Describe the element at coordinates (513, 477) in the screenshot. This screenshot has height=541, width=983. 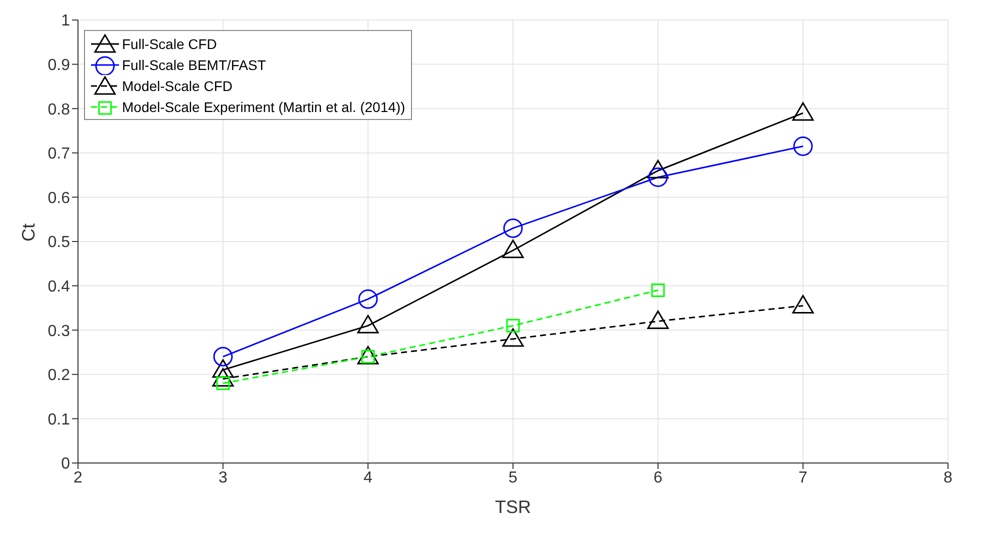
I see `x-tick-label: 5` at that location.